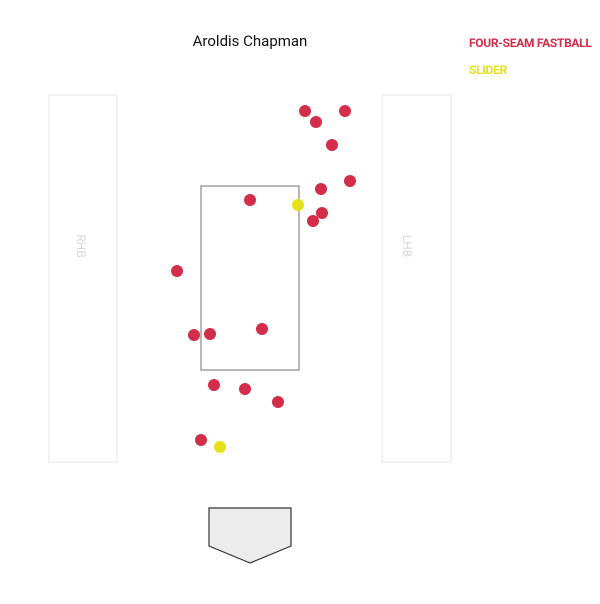 This screenshot has width=600, height=604. I want to click on legend-label: SLIDER, so click(488, 70).